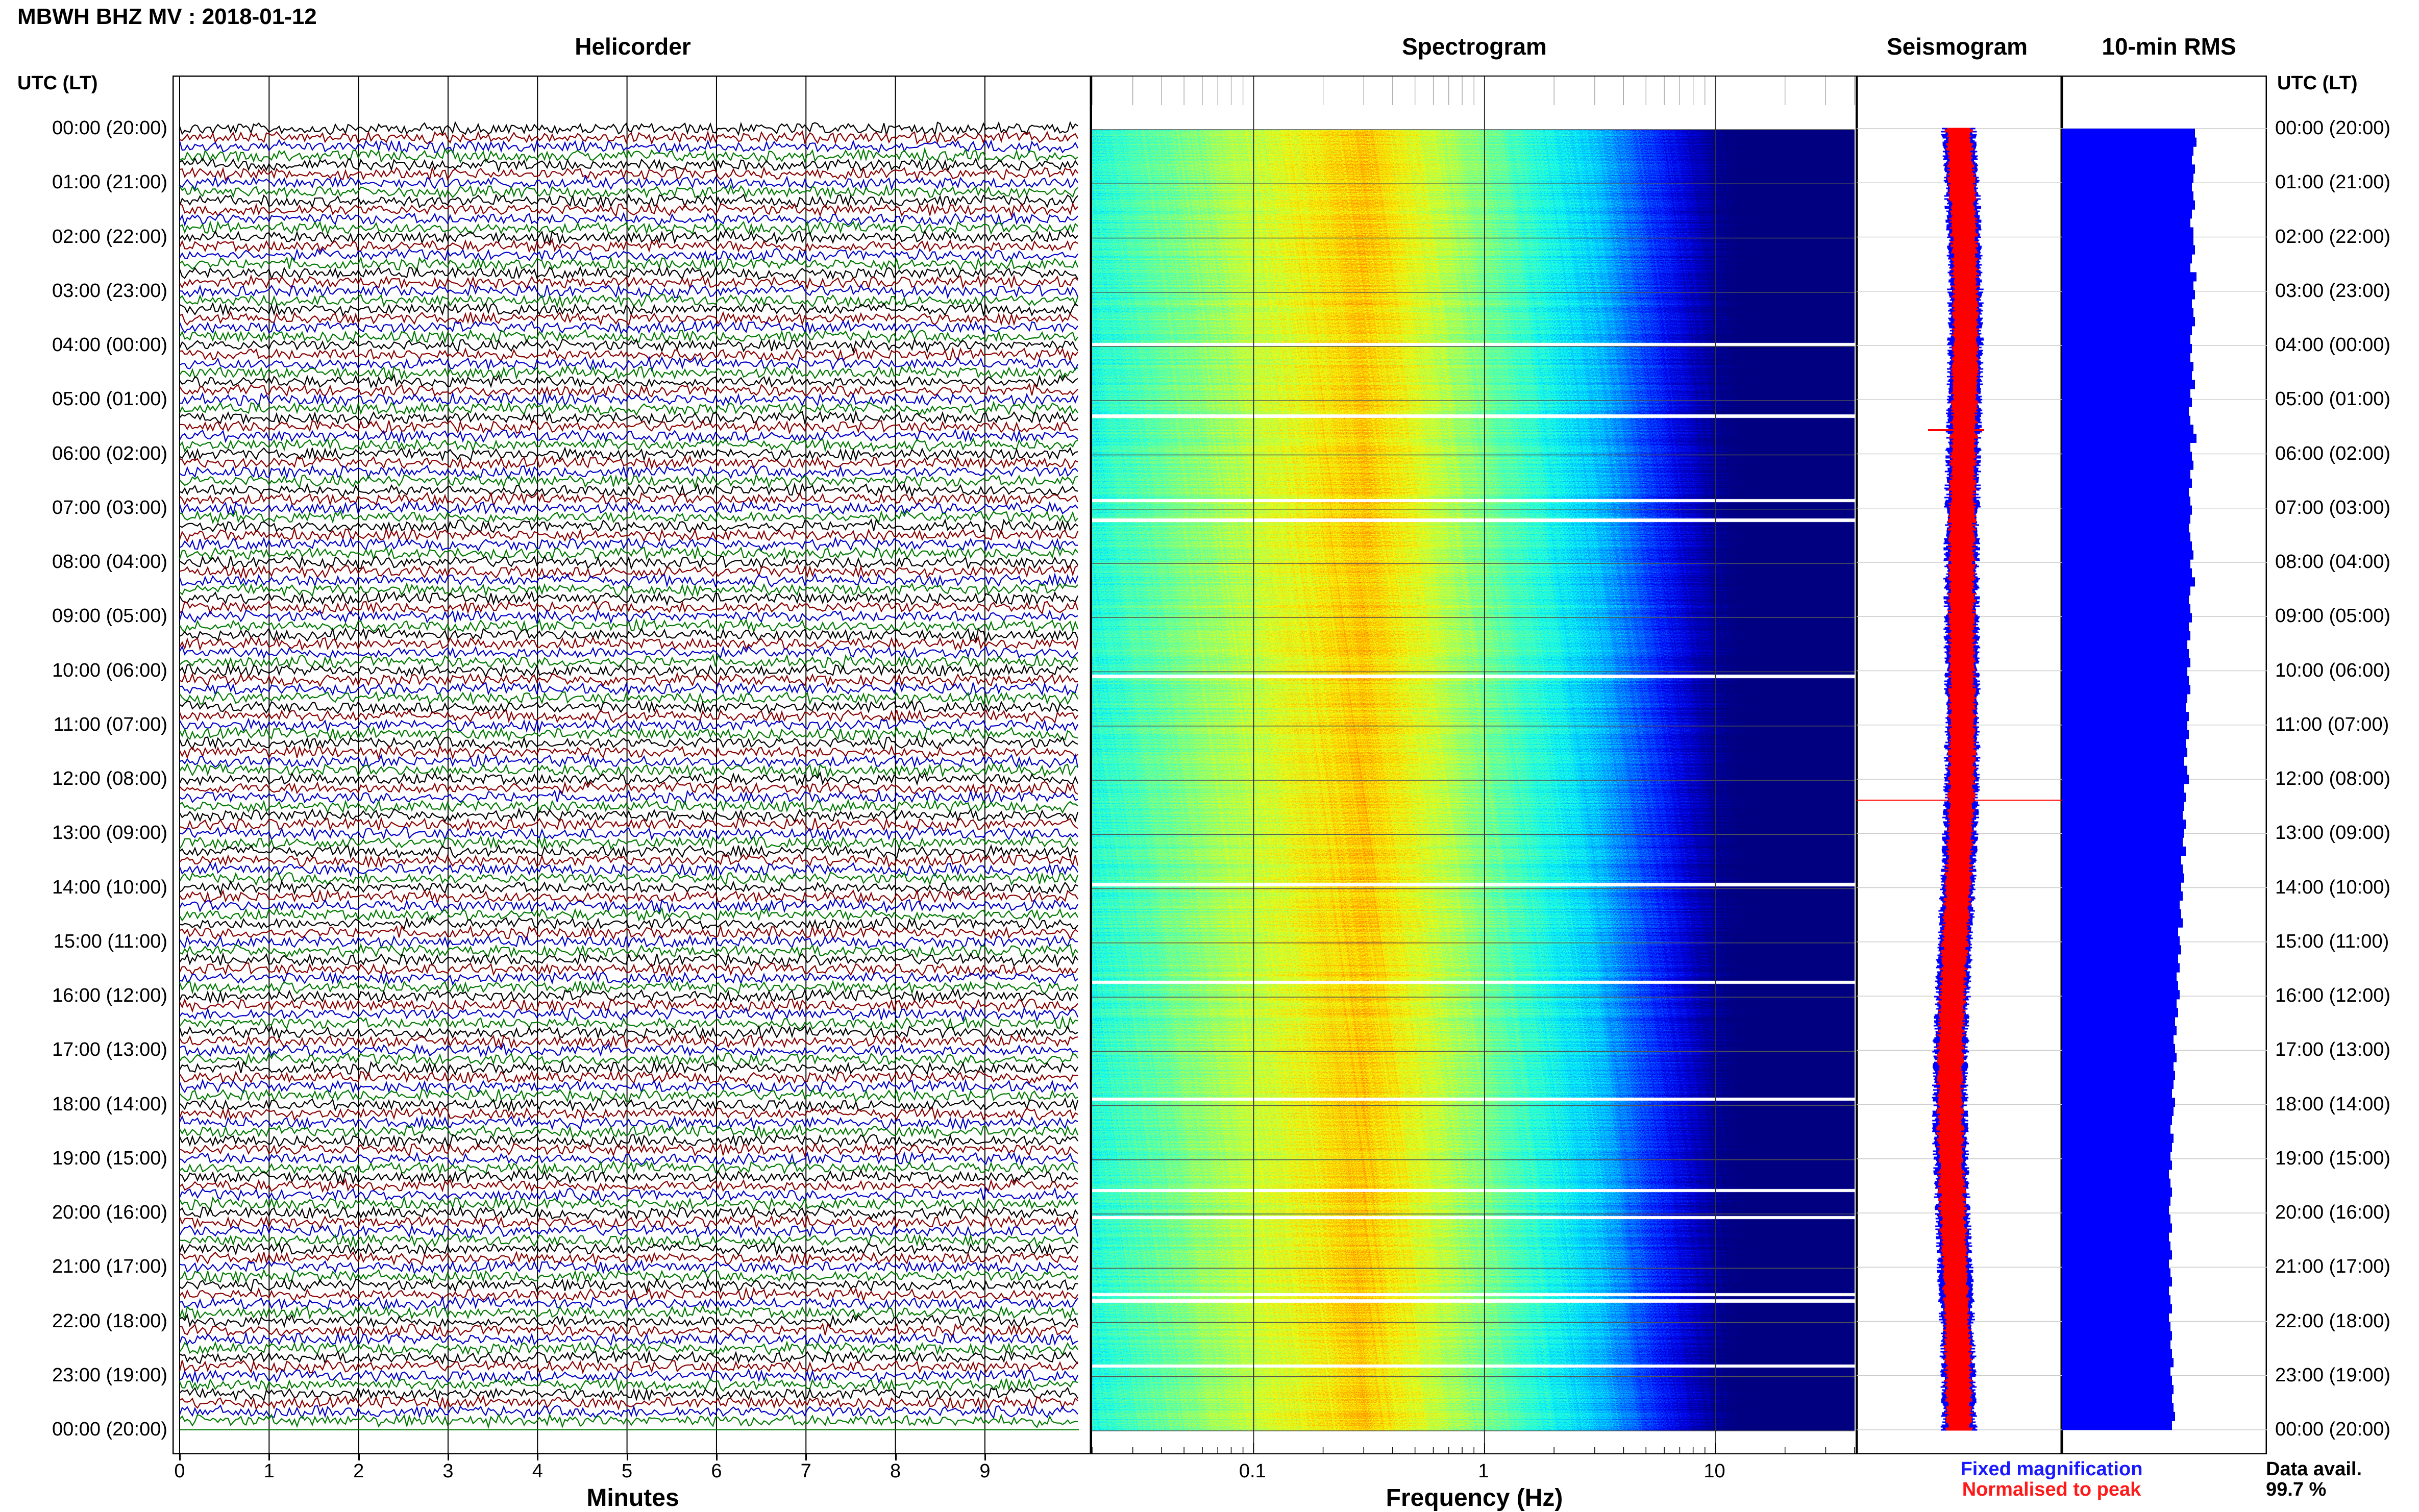  Describe the element at coordinates (2333, 236) in the screenshot. I see `time-label-right: 02:00 (22:00)` at that location.